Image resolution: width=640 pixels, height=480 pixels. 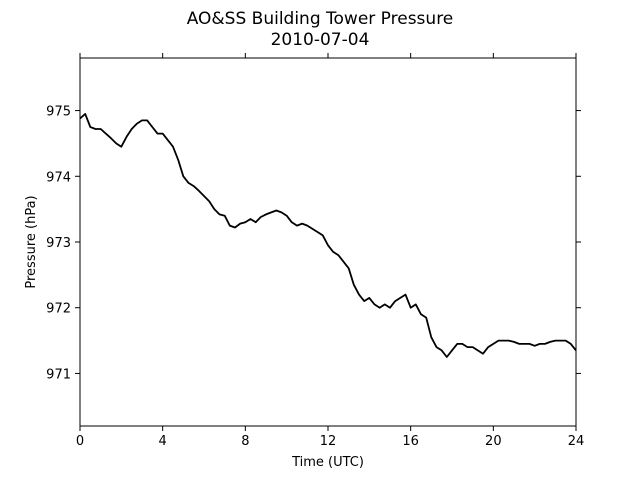 I want to click on x-tick-label-5: 20, so click(x=493, y=441).